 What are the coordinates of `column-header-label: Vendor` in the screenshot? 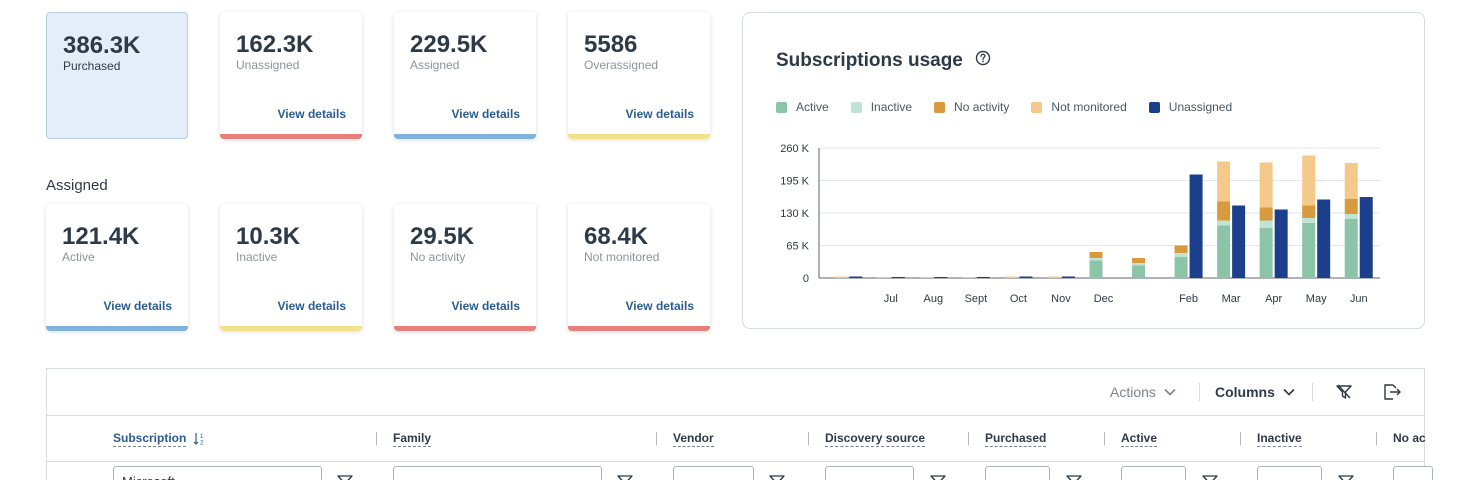 It's located at (693, 438).